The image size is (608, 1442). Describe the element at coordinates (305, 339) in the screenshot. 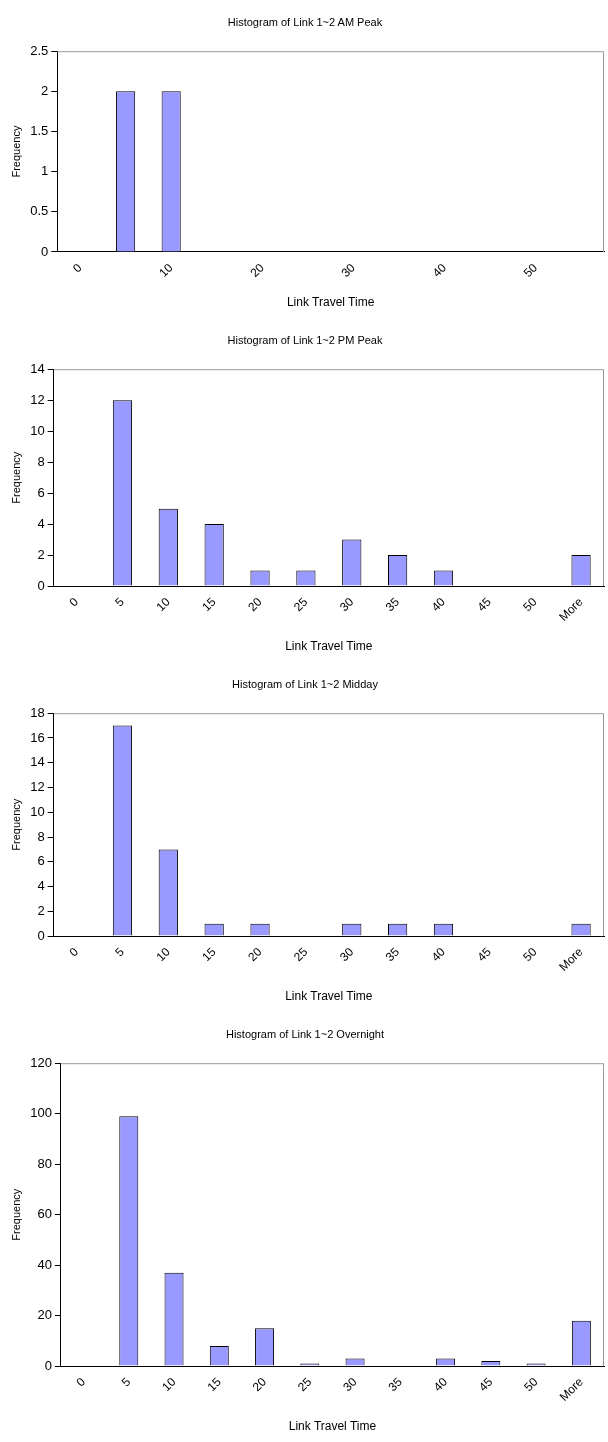

I see `chart-title: Histogram of Link 1~2 PM Peak` at that location.